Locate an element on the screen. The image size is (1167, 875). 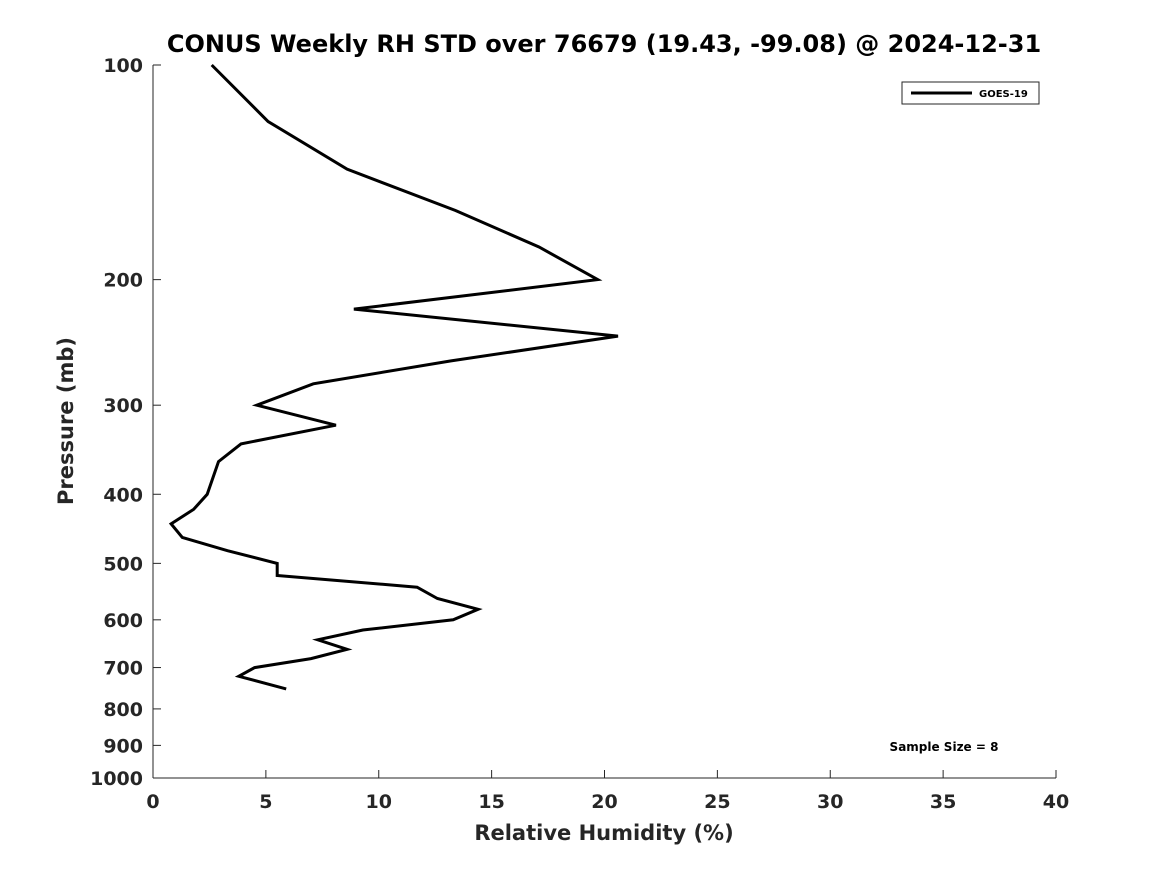
x-tick-label: 10 is located at coordinates (379, 802).